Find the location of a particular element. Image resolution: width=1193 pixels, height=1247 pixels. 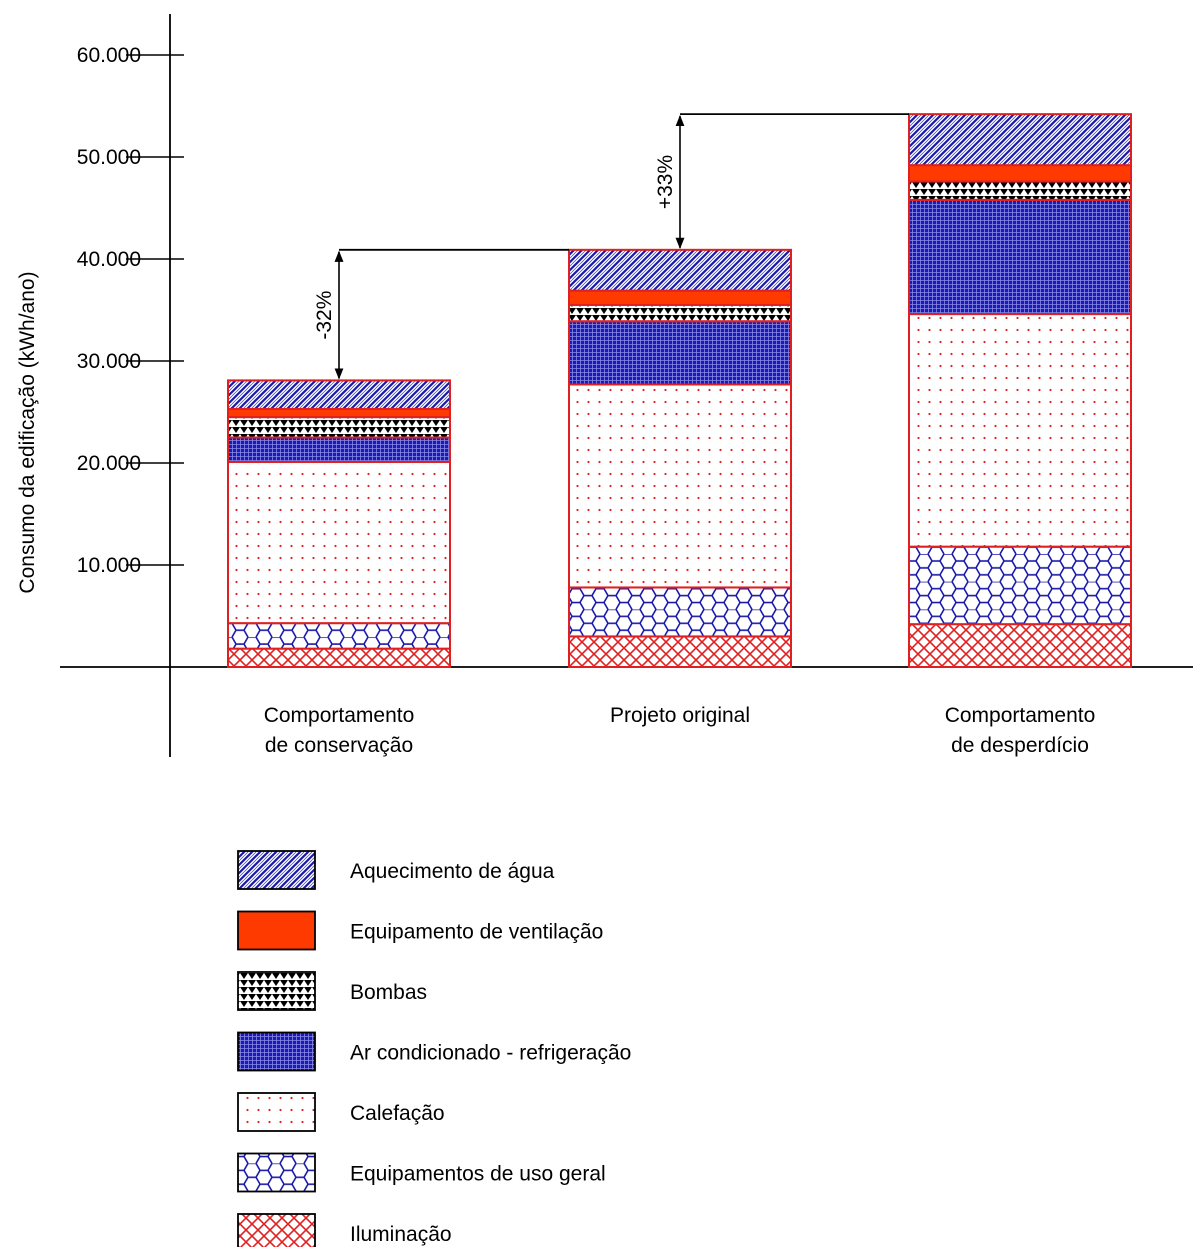

category-label: Comportamento de desperdício is located at coordinates (1020, 730).